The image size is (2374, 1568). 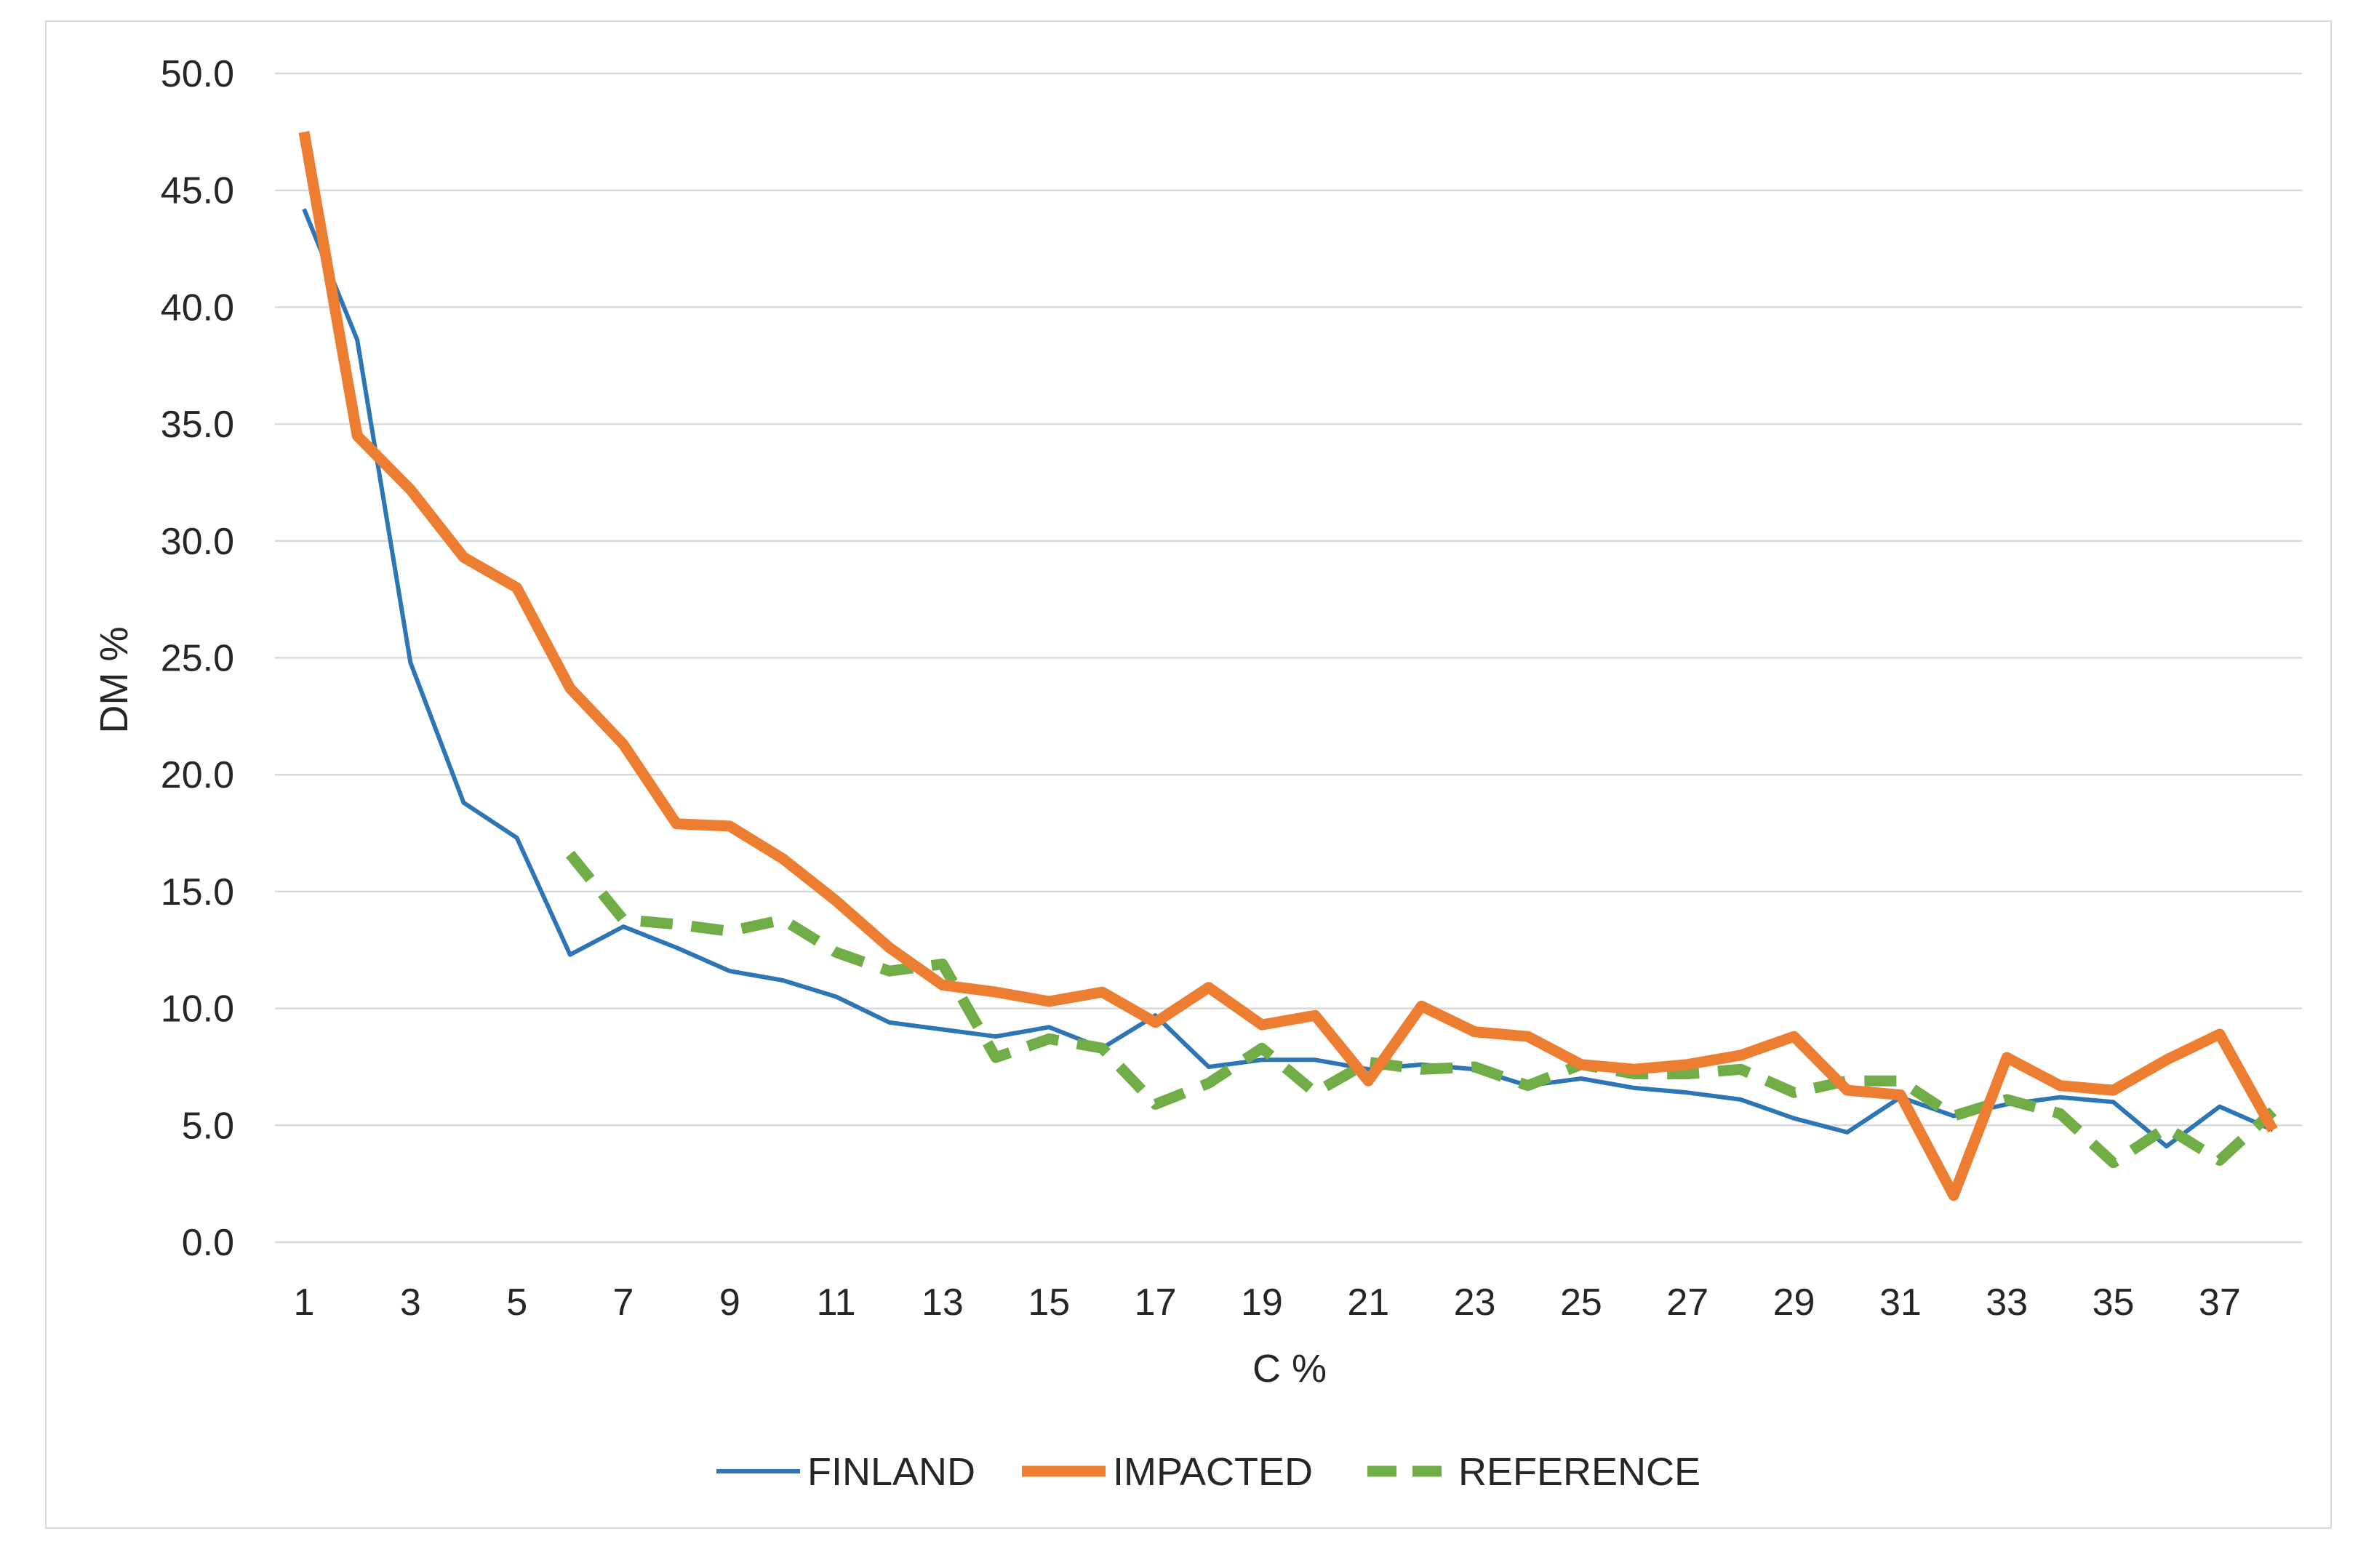 I want to click on y-tick-label: 30.0, so click(x=197, y=542).